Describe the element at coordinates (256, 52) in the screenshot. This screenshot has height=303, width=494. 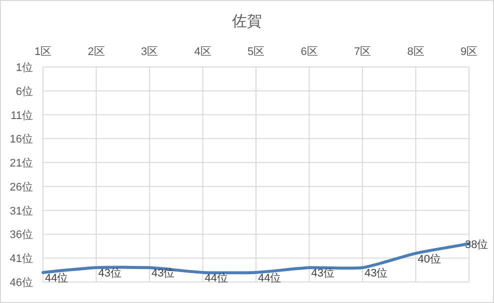
I see `x-tick-label: 5区` at that location.